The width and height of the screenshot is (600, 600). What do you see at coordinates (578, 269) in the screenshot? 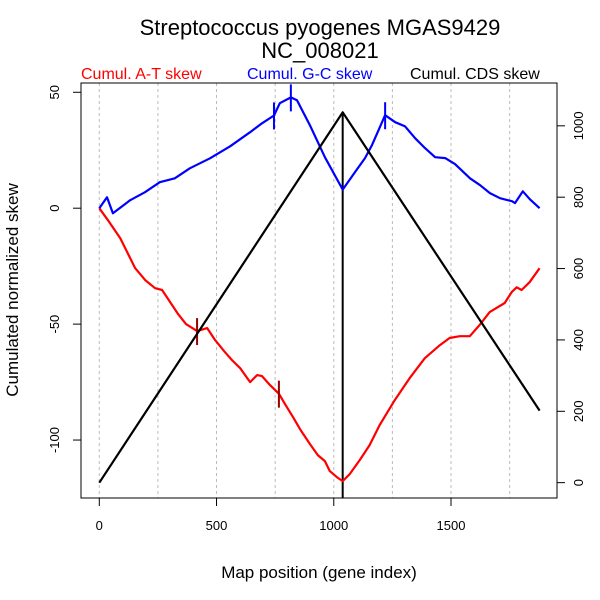
I see `y-right-tick-label: 600` at bounding box center [578, 269].